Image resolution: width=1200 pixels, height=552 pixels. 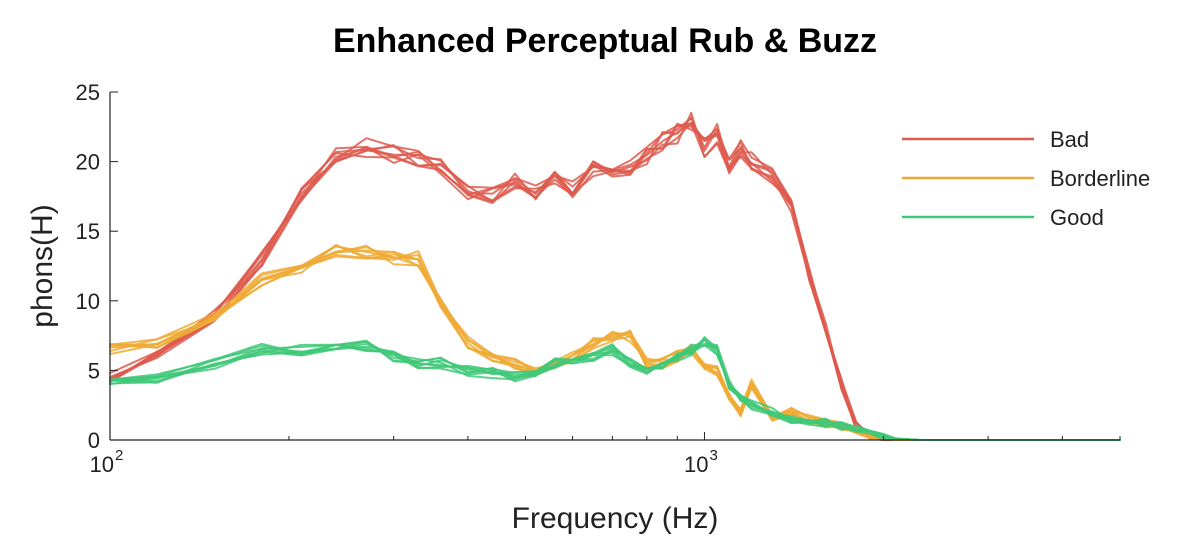 What do you see at coordinates (605, 454) in the screenshot?
I see `x-ticks: 10 2 10 3` at bounding box center [605, 454].